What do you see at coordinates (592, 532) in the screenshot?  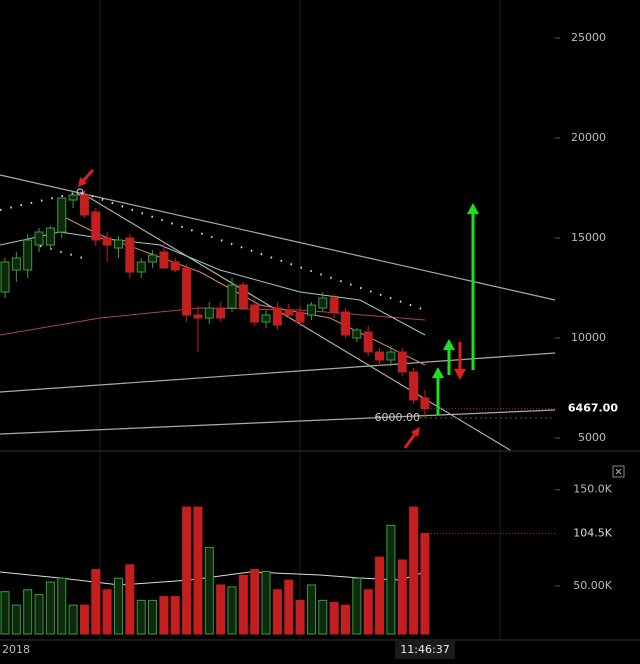 I see `last-volume-label: 104.5K` at bounding box center [592, 532].